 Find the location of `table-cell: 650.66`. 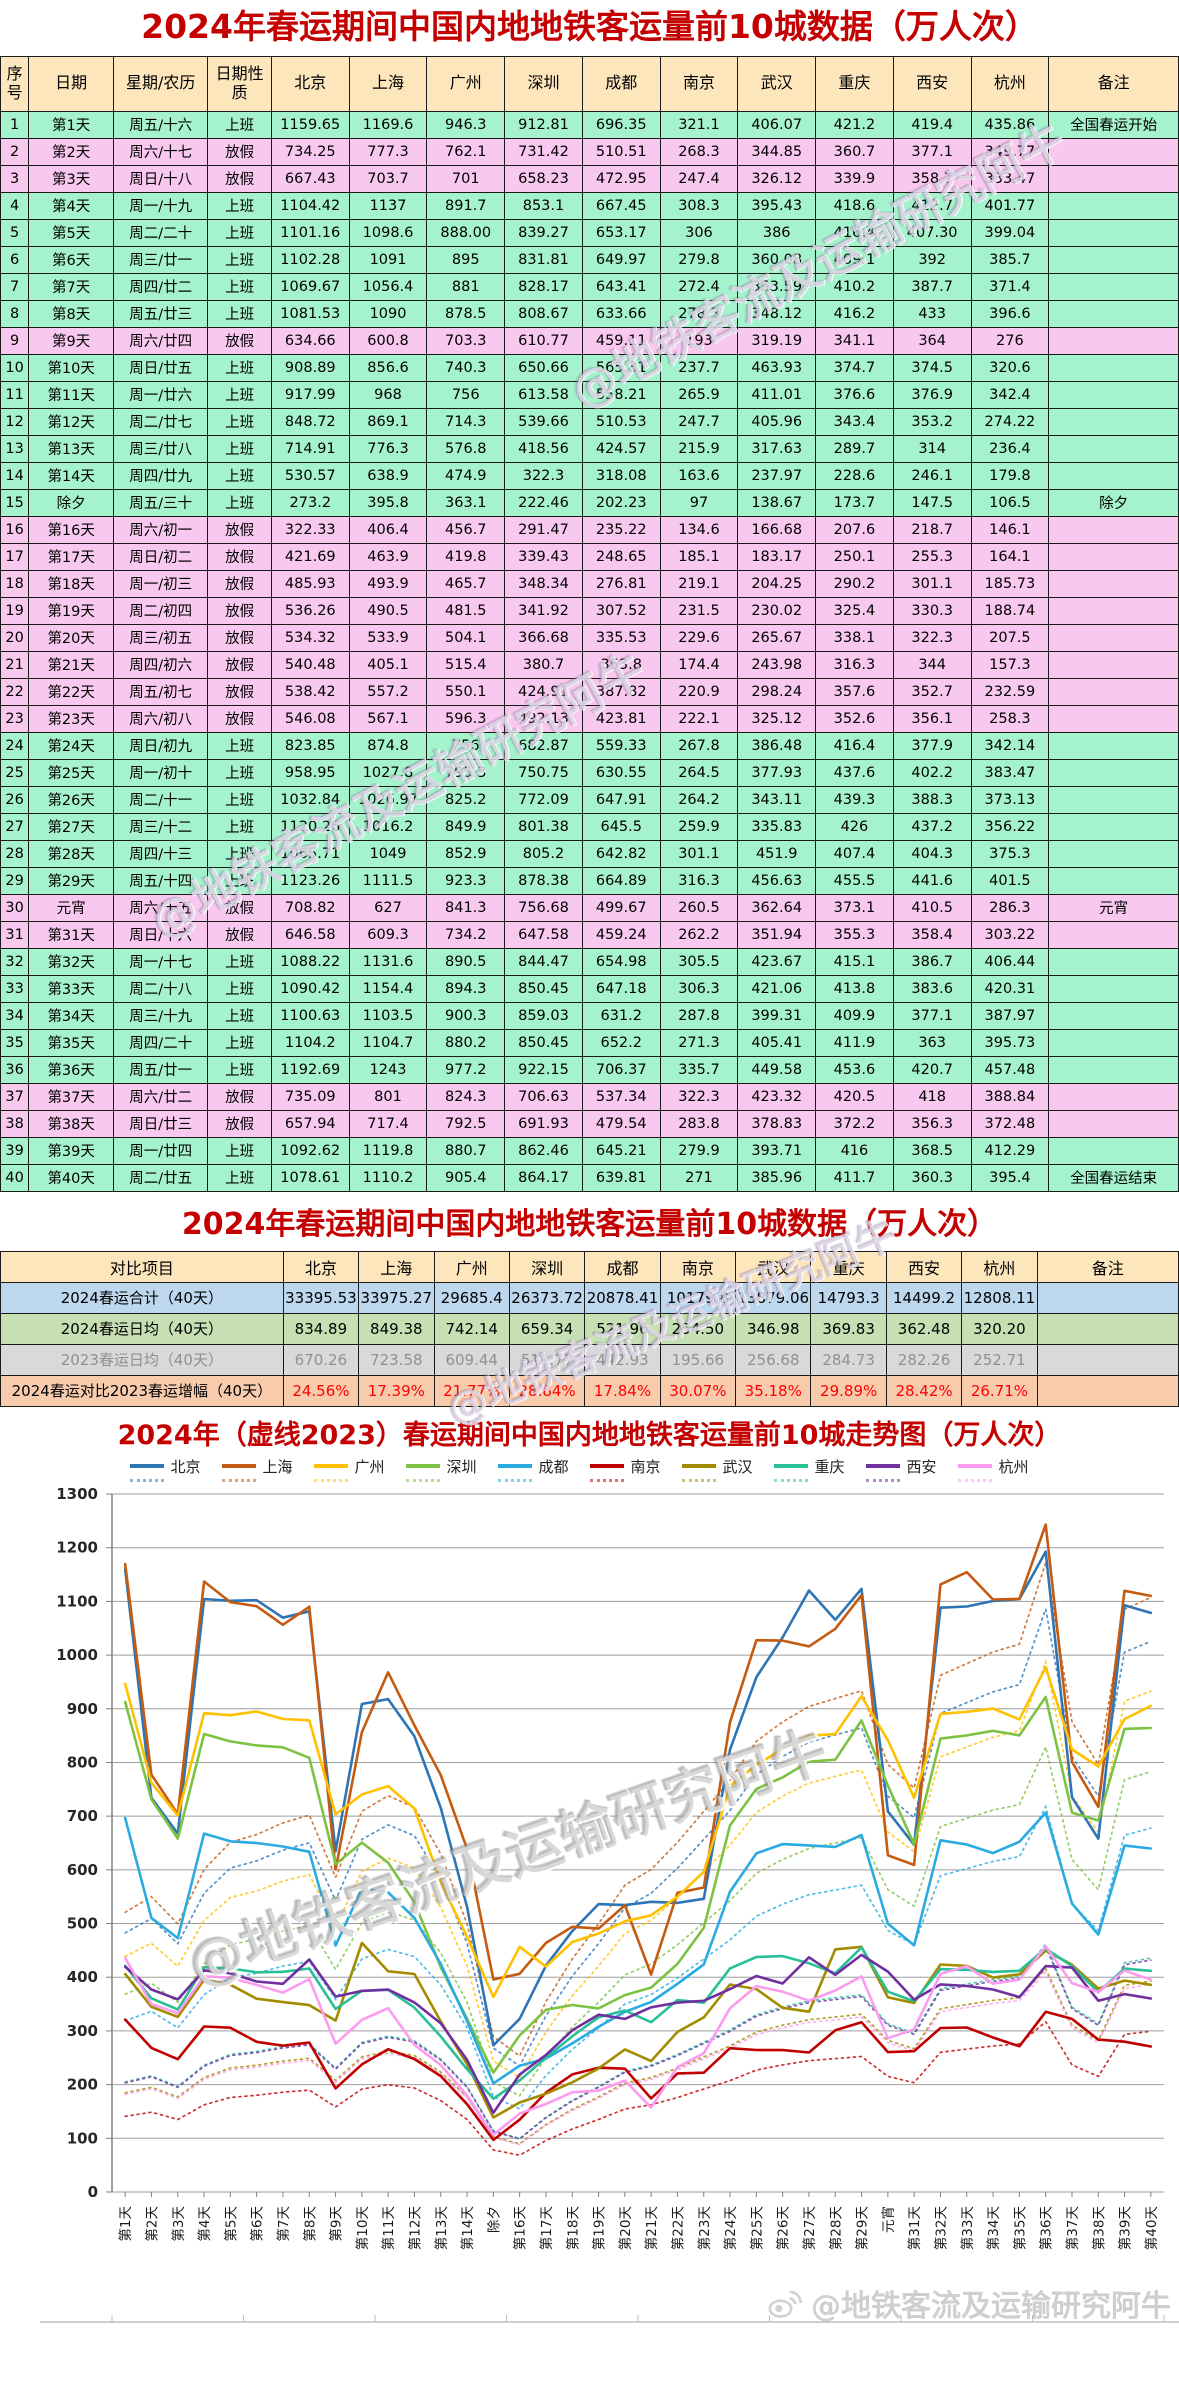

table-cell: 650.66 is located at coordinates (543, 367).